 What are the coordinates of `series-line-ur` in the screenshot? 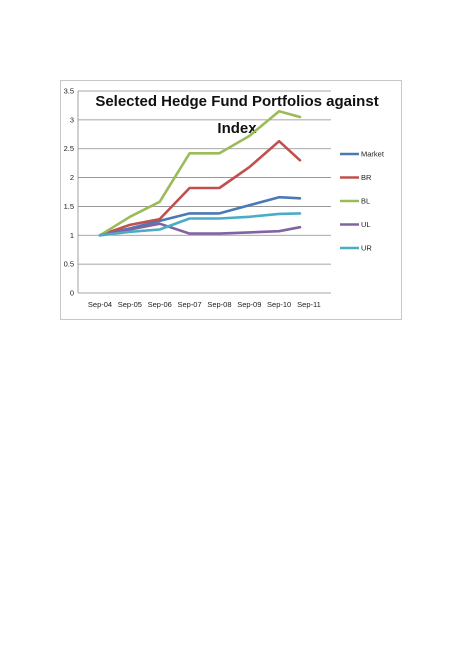 It's located at (200, 224).